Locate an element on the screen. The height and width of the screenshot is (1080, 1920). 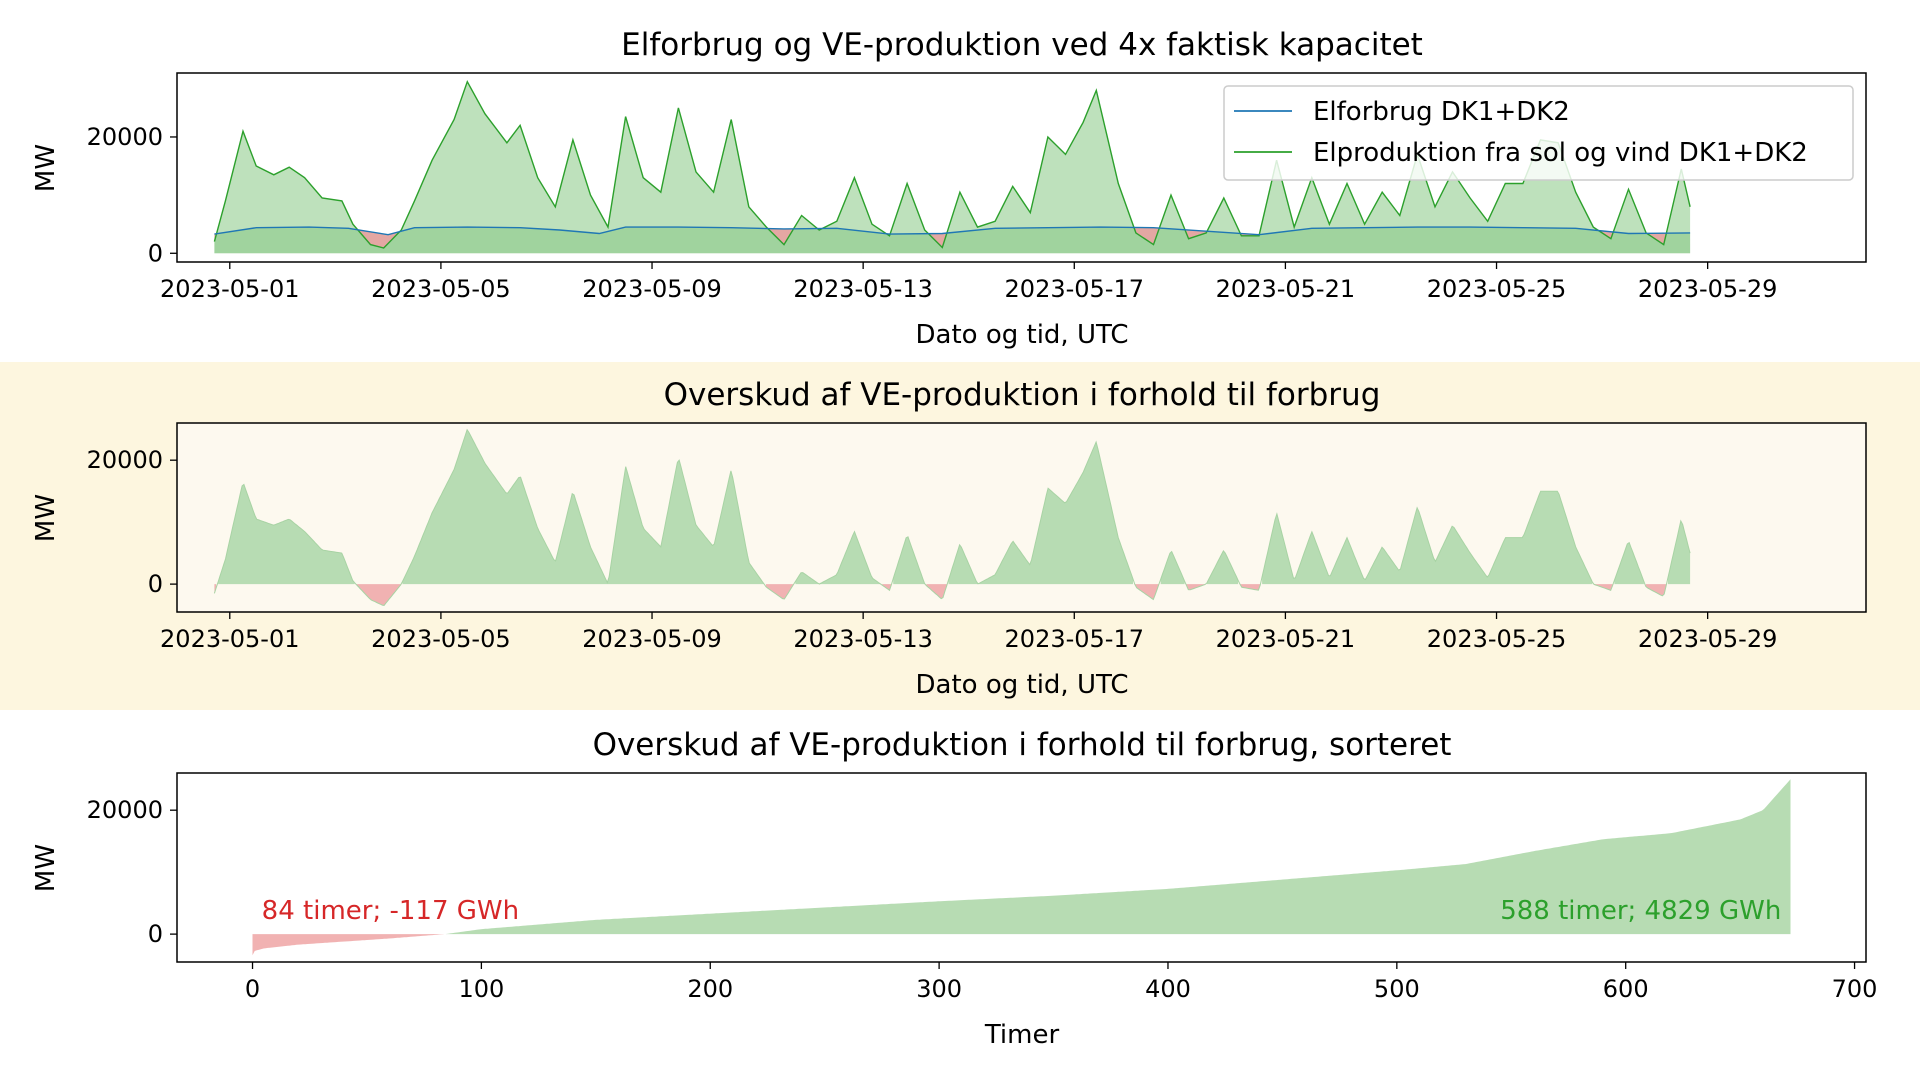
chart1-xtick-label: 2023-05-09 is located at coordinates (651, 289).